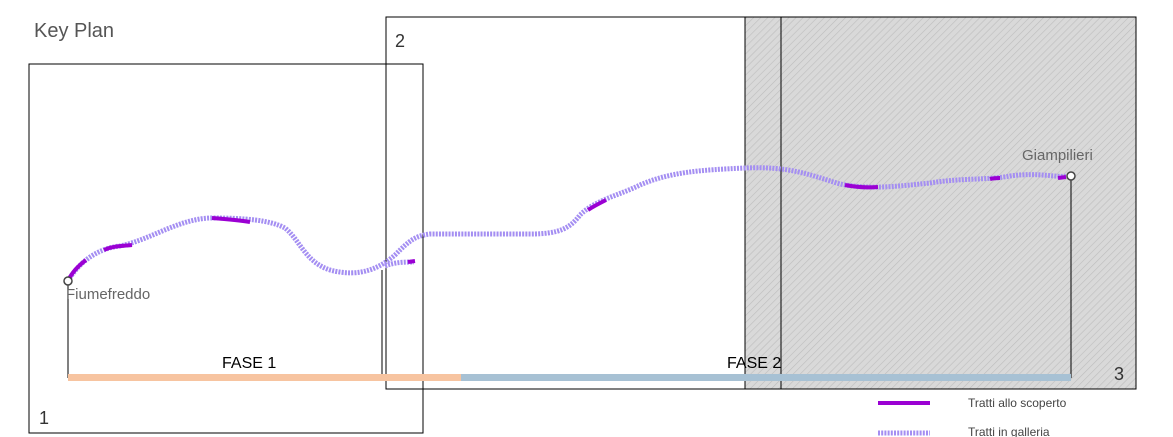  What do you see at coordinates (400, 41) in the screenshot?
I see `sheet-label-2: 2` at bounding box center [400, 41].